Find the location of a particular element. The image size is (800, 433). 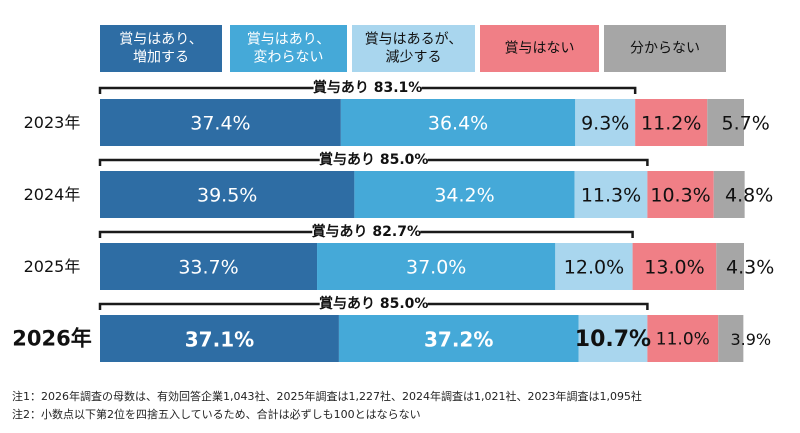

value-label: 12.0% is located at coordinates (594, 268).